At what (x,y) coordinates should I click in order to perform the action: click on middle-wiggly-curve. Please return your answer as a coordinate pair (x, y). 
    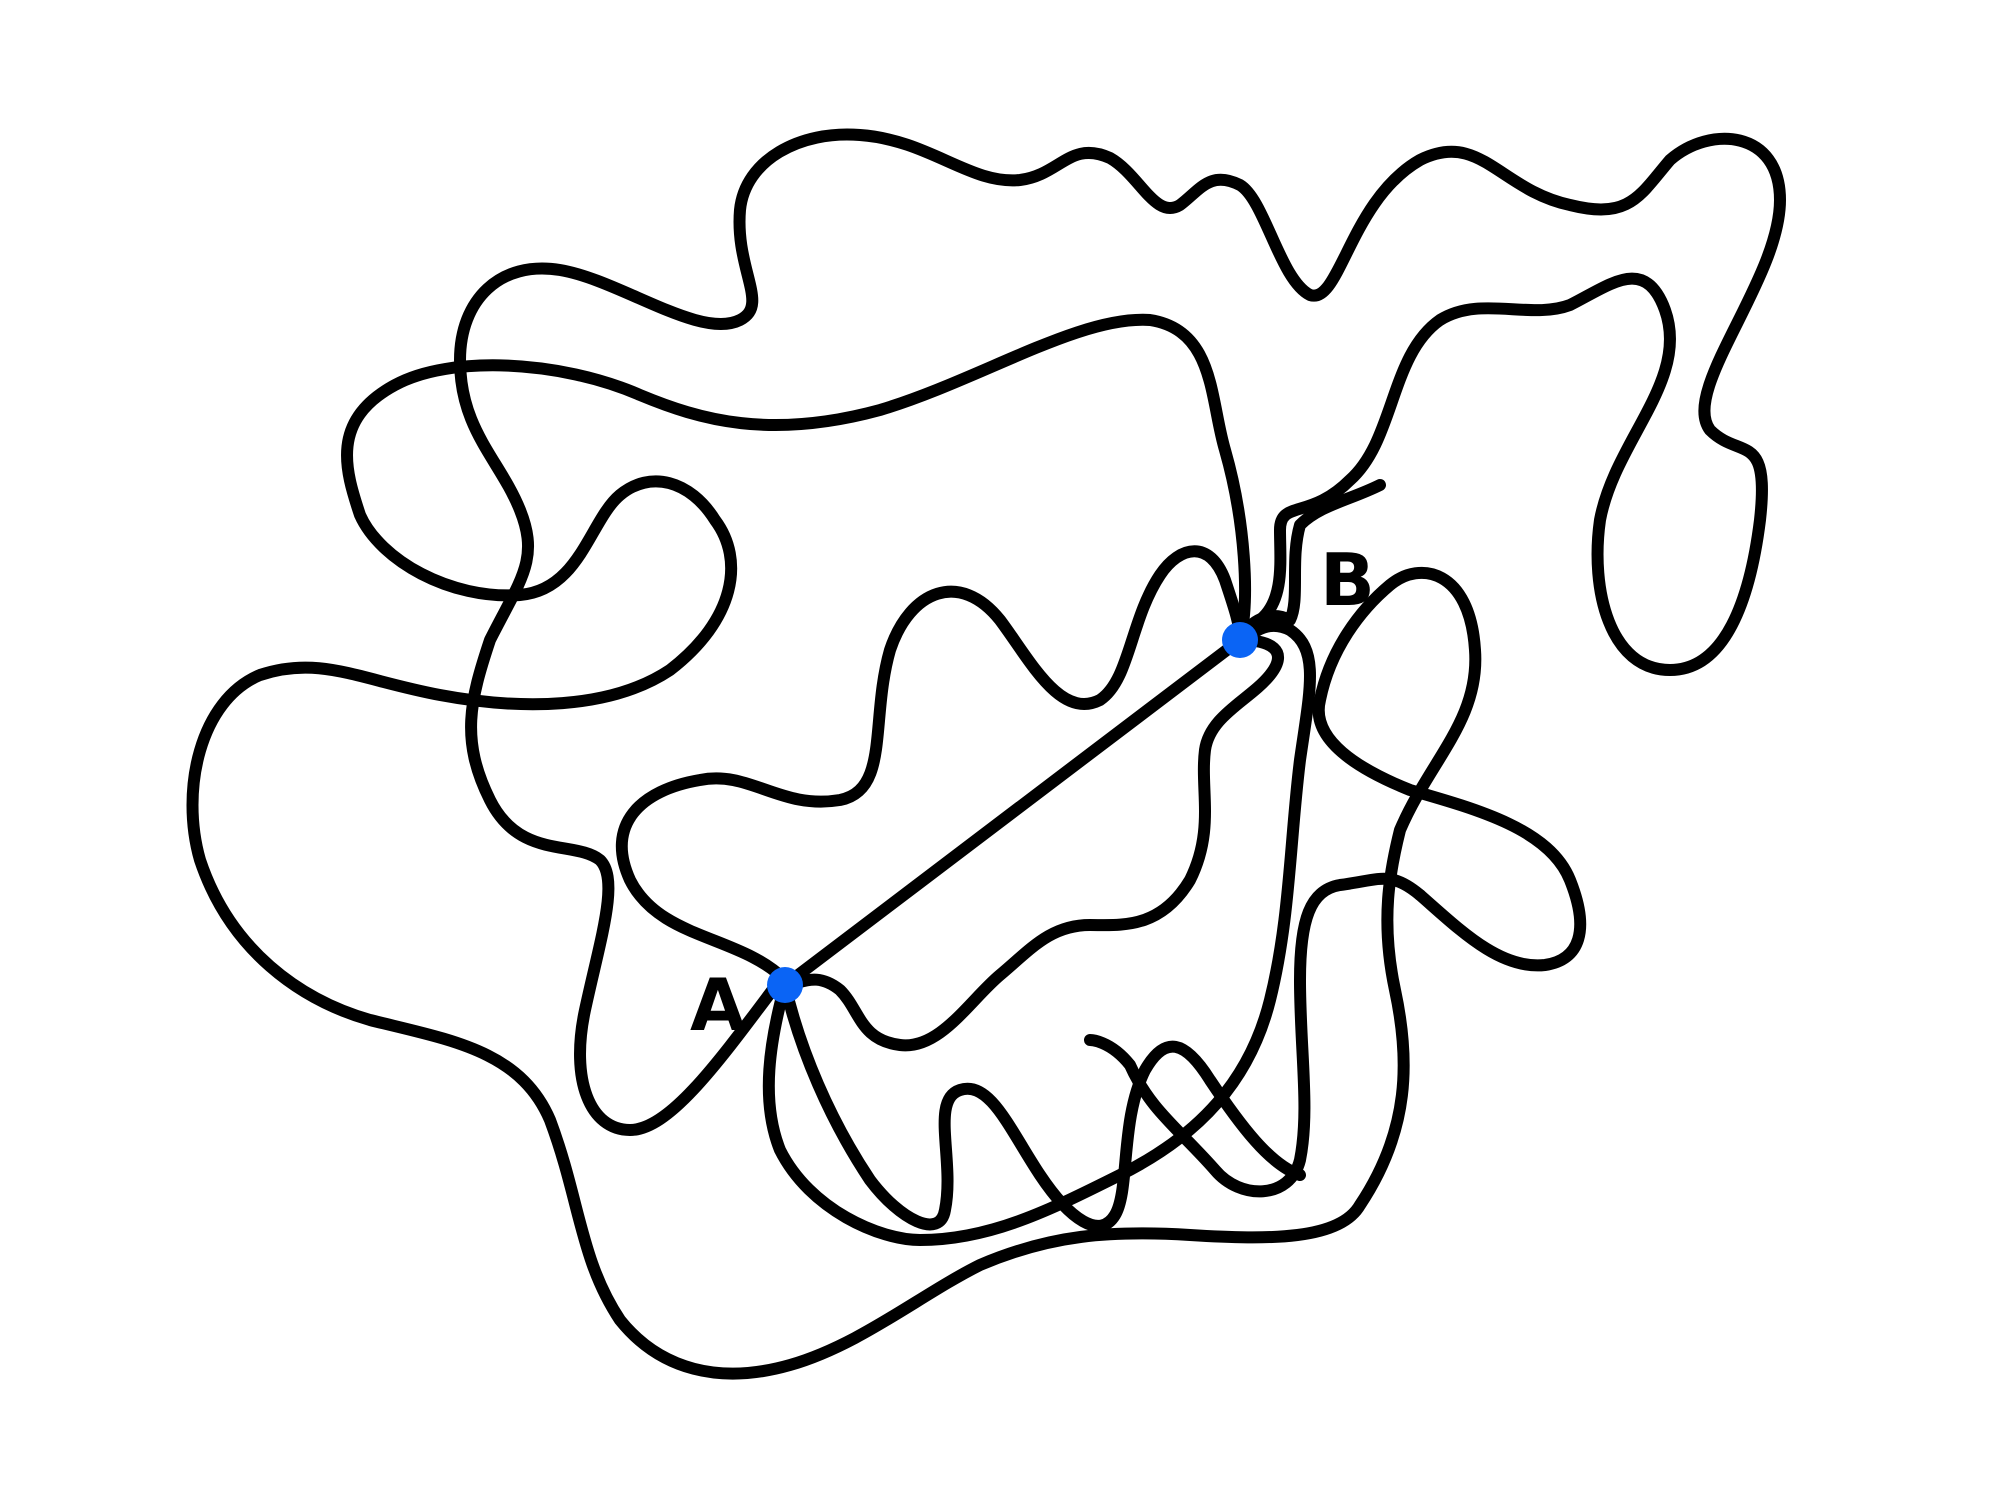
    Looking at the image, I should click on (930, 765).